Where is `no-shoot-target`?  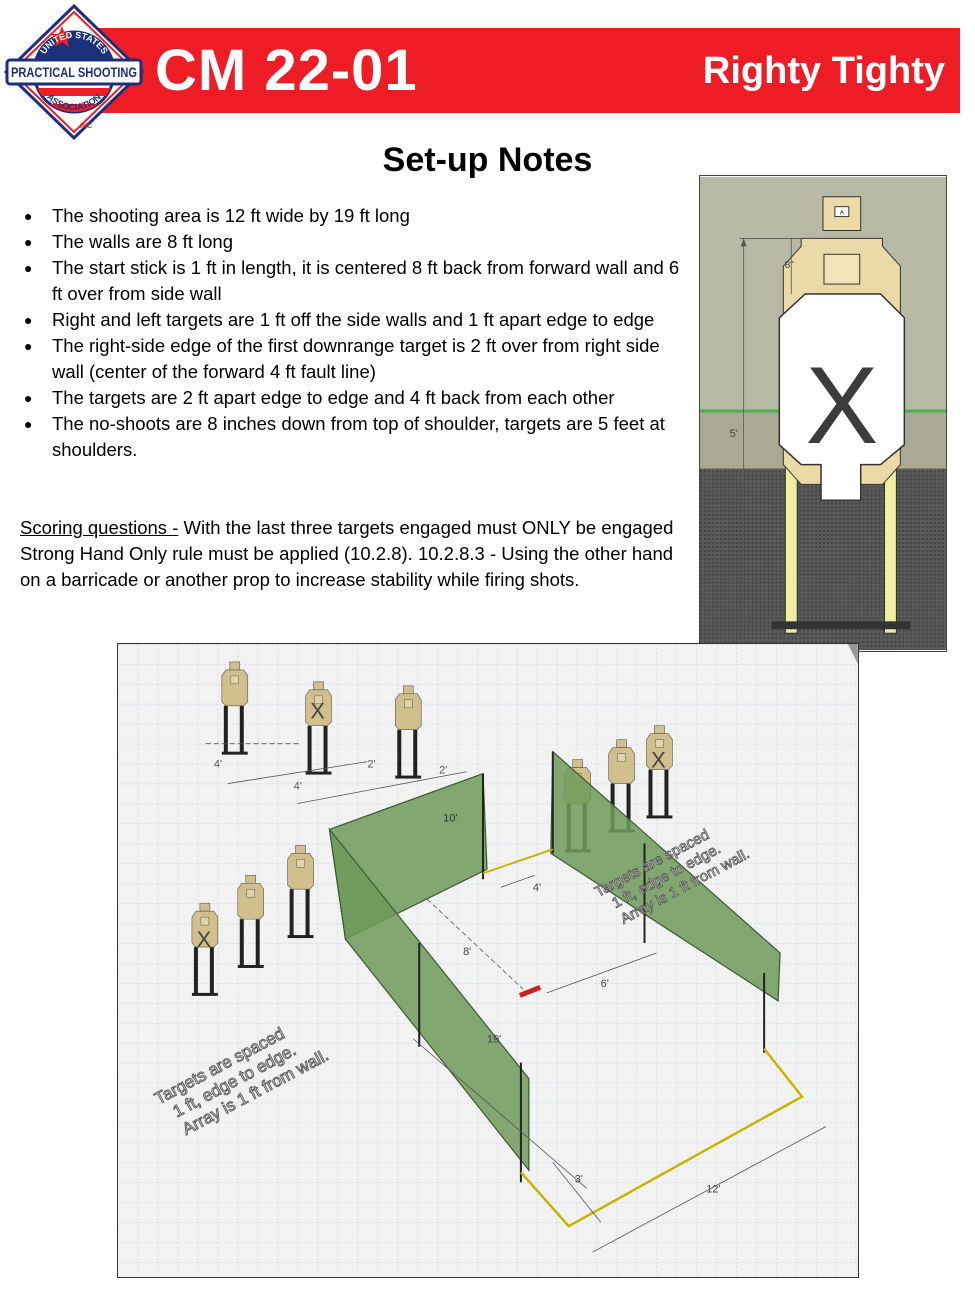 no-shoot-target is located at coordinates (842, 397).